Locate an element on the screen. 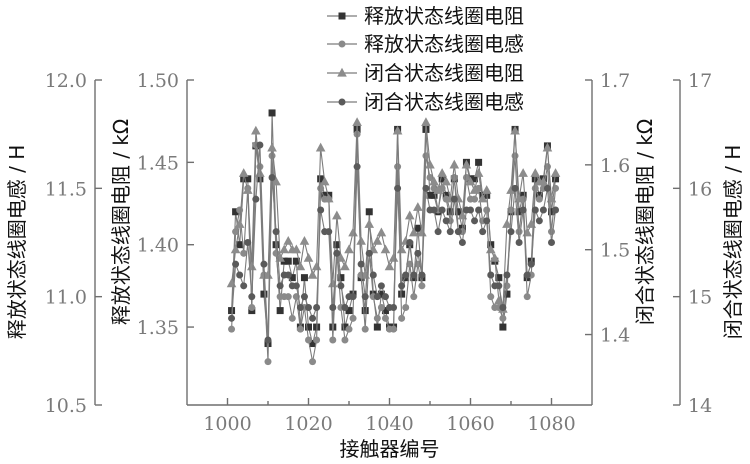 The image size is (750, 464). legend-label: 释放状态线圈电阻 is located at coordinates (444, 16).